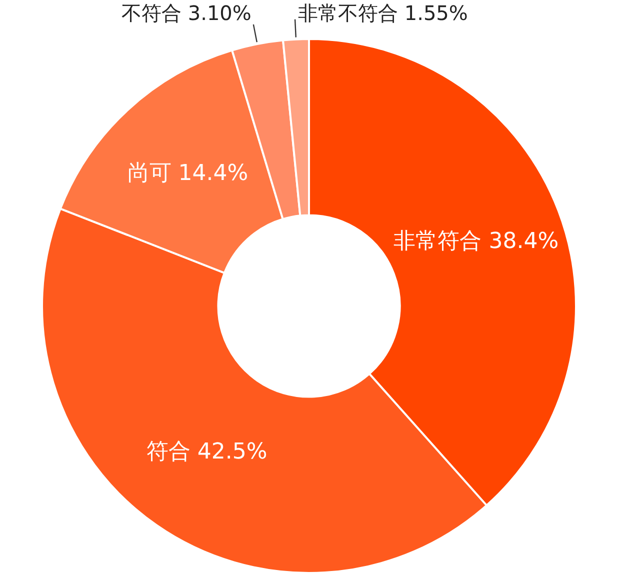 The image size is (625, 580). I want to click on slice-label: 非常不符合 1.55%, so click(383, 13).